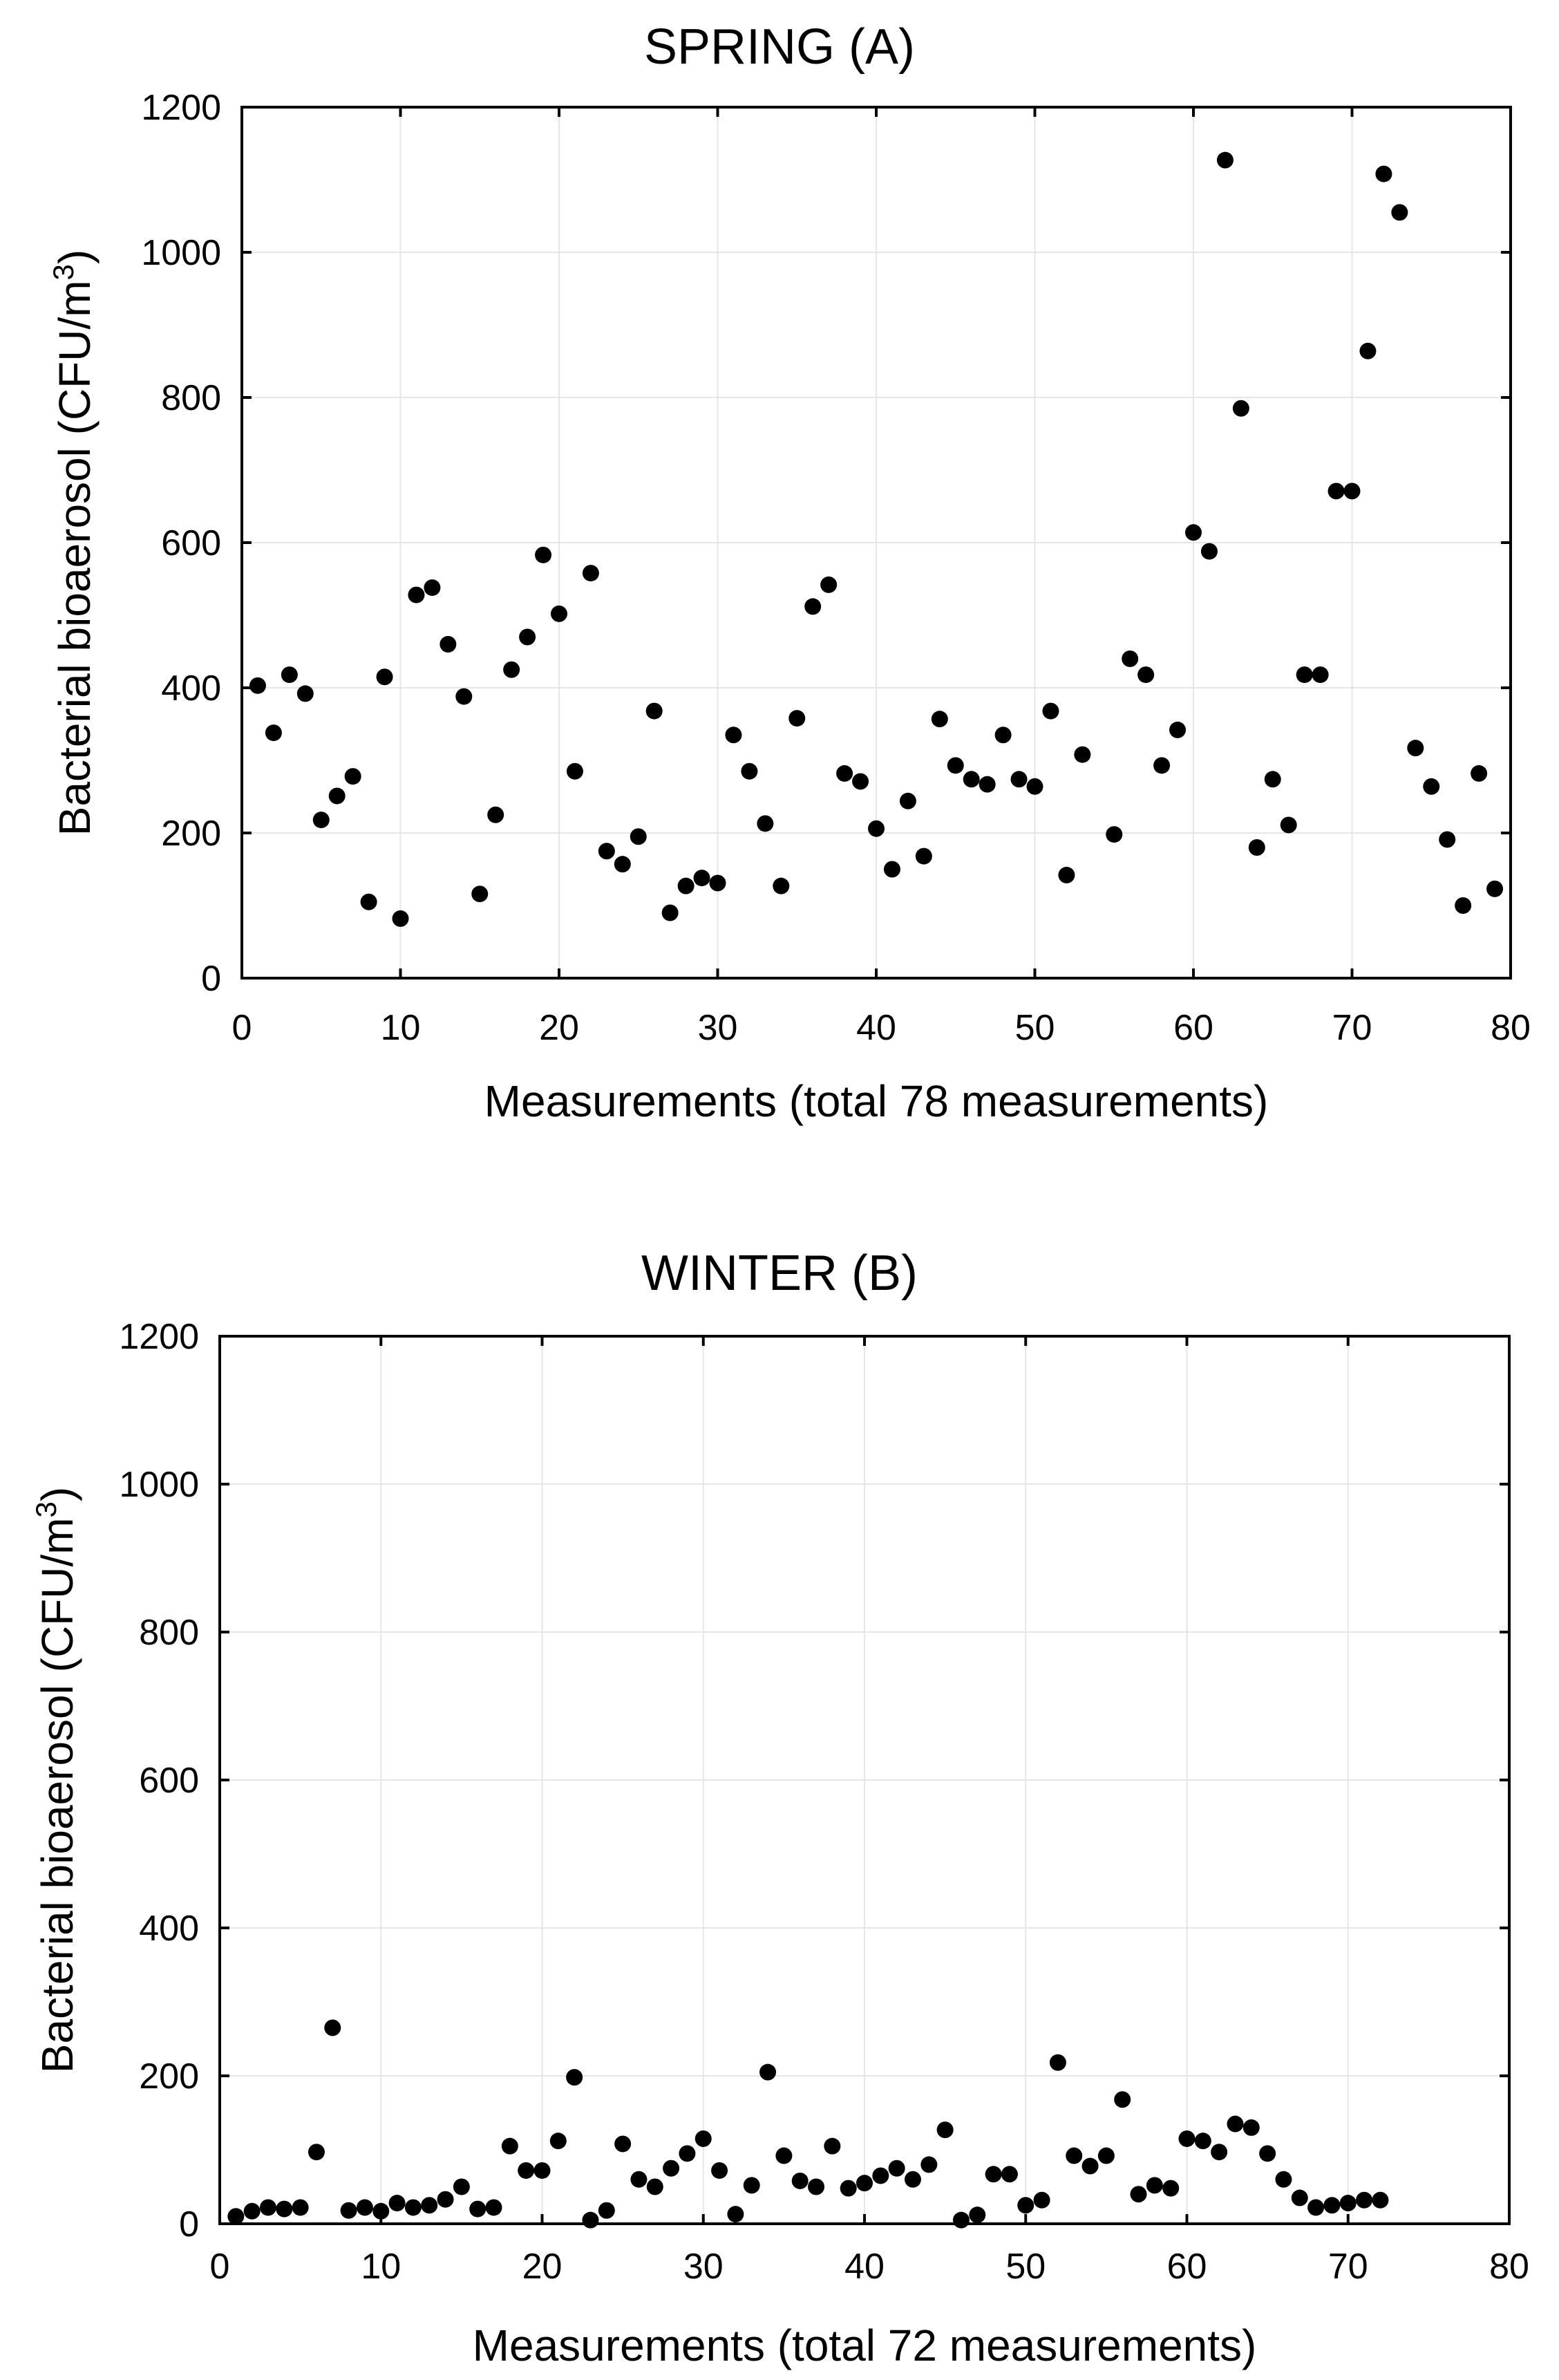  I want to click on x-axis-label: Measurements (total 78 measurements), so click(876, 1101).